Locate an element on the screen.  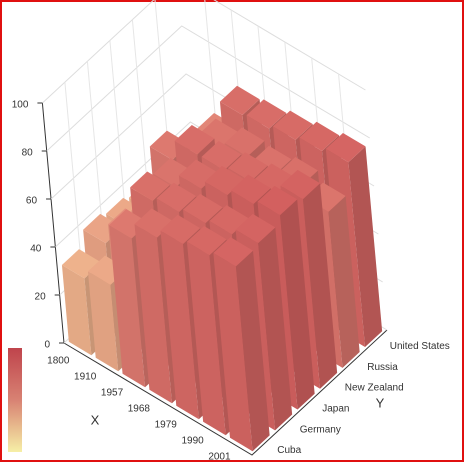
y-tick-label: Cuba is located at coordinates (289, 450).